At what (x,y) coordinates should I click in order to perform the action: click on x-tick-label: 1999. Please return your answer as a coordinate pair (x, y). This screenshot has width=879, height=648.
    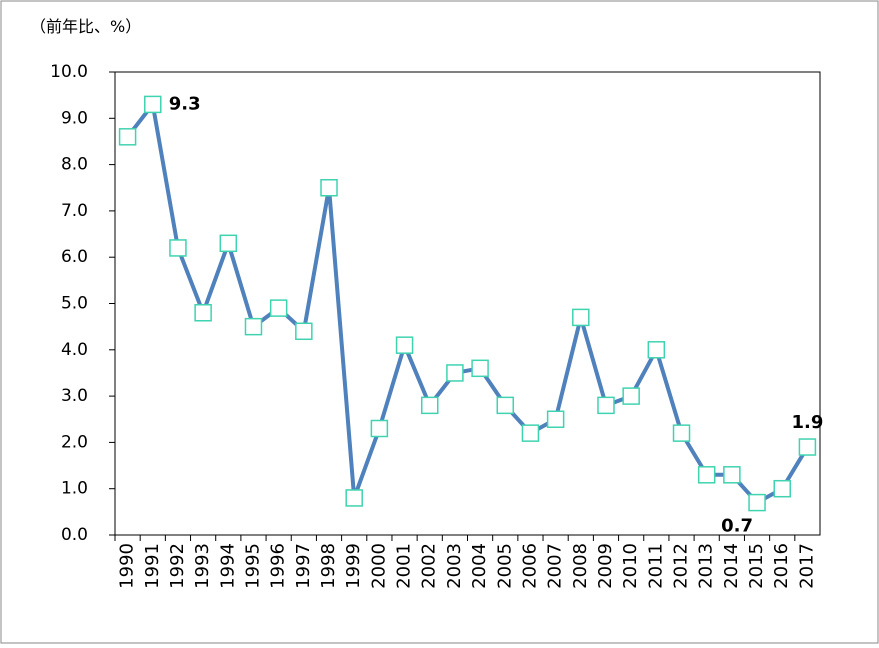
    Looking at the image, I should click on (353, 566).